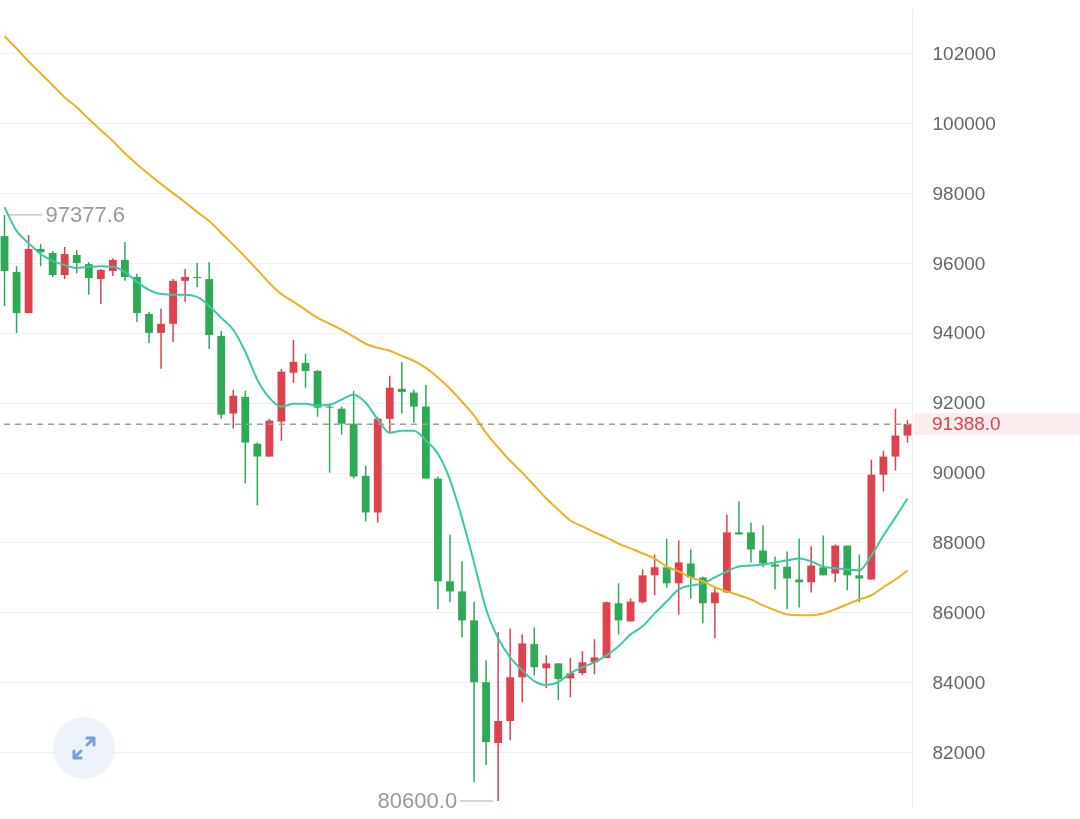 The width and height of the screenshot is (1080, 819). What do you see at coordinates (85, 214) in the screenshot?
I see `annotation: 97377.6` at bounding box center [85, 214].